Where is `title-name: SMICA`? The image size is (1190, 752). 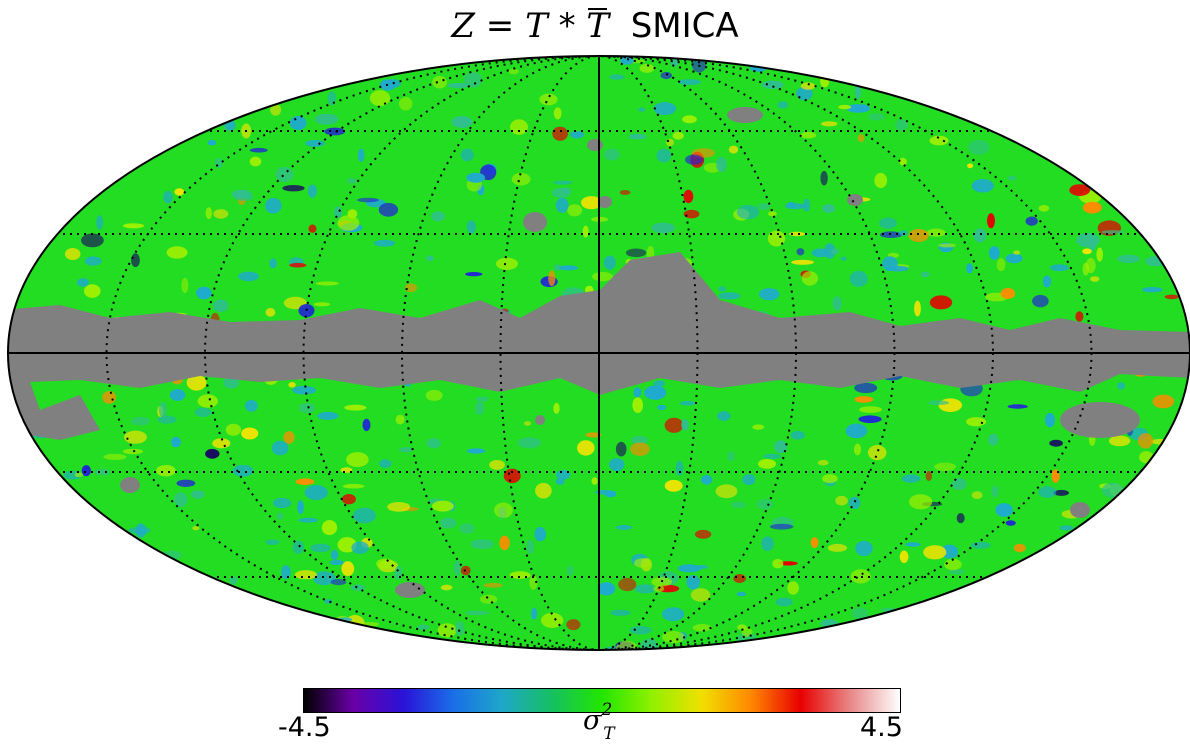 title-name: SMICA is located at coordinates (684, 26).